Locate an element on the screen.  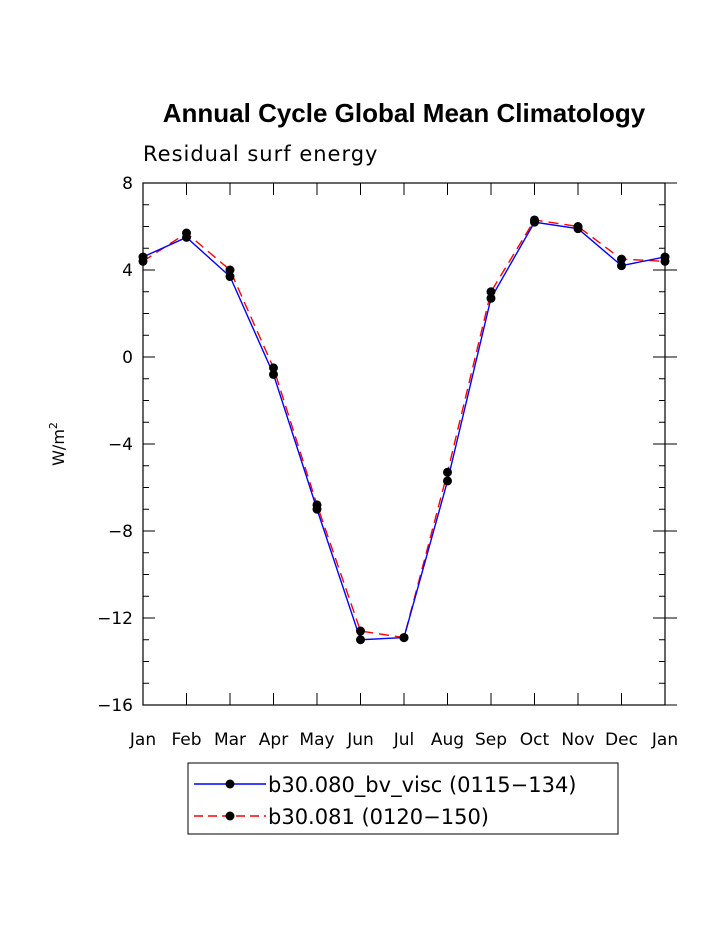
x-tick-label: Jun is located at coordinates (360, 740).